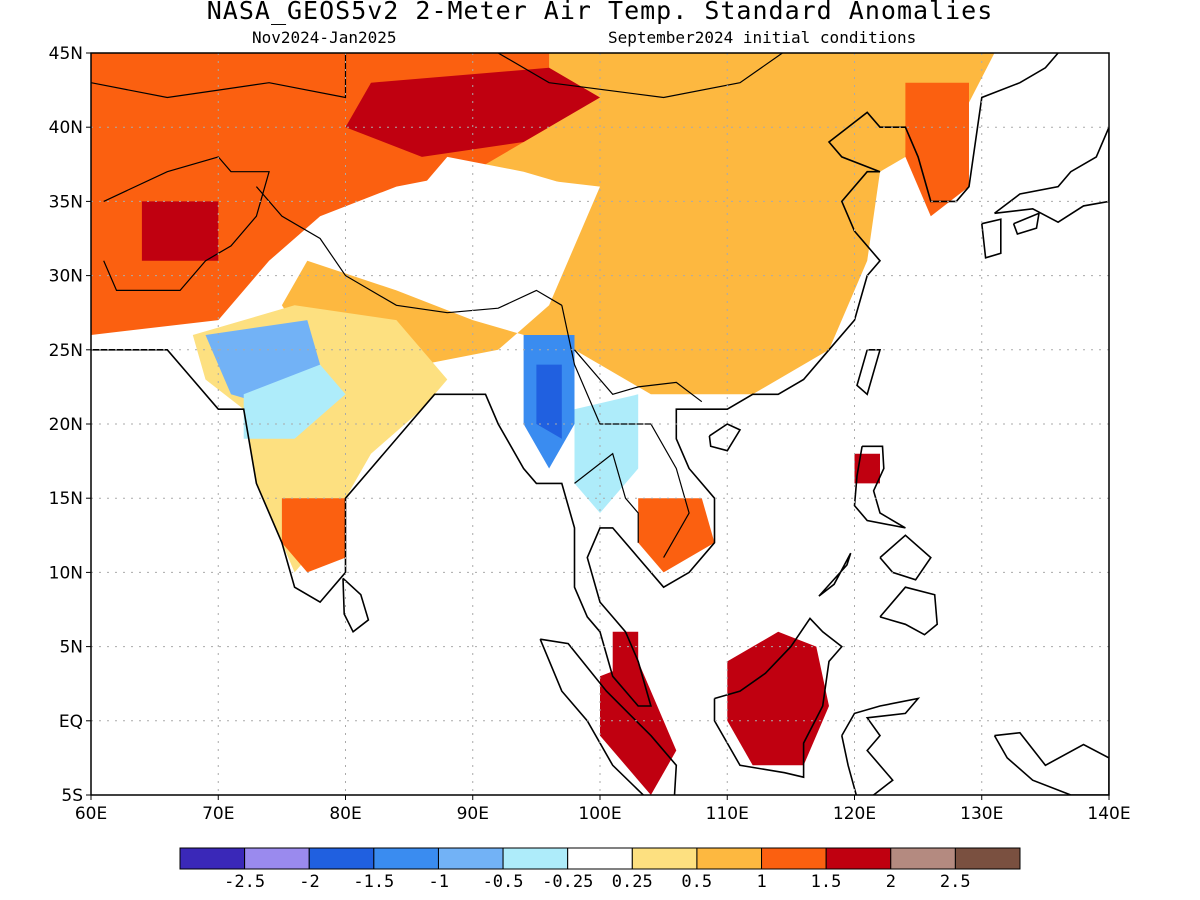  I want to click on coastline-new-guinea, so click(1051, 763).